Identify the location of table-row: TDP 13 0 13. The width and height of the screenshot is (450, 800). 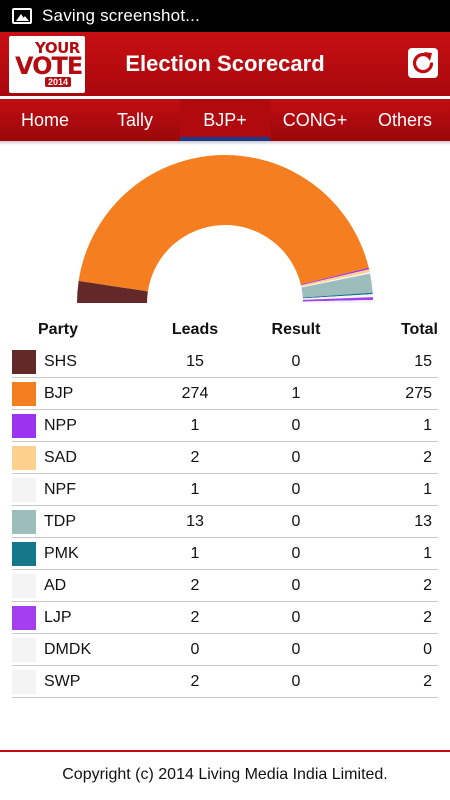
(225, 521).